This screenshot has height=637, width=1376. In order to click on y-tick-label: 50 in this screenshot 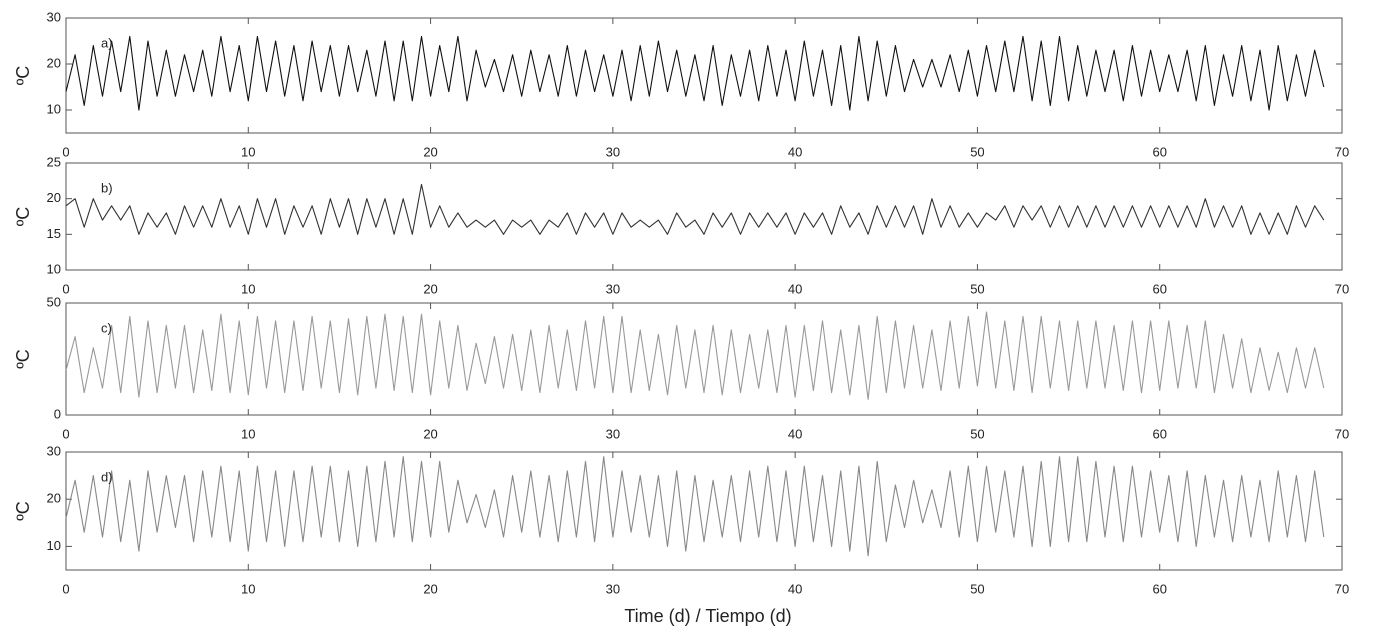, I will do `click(54, 301)`.